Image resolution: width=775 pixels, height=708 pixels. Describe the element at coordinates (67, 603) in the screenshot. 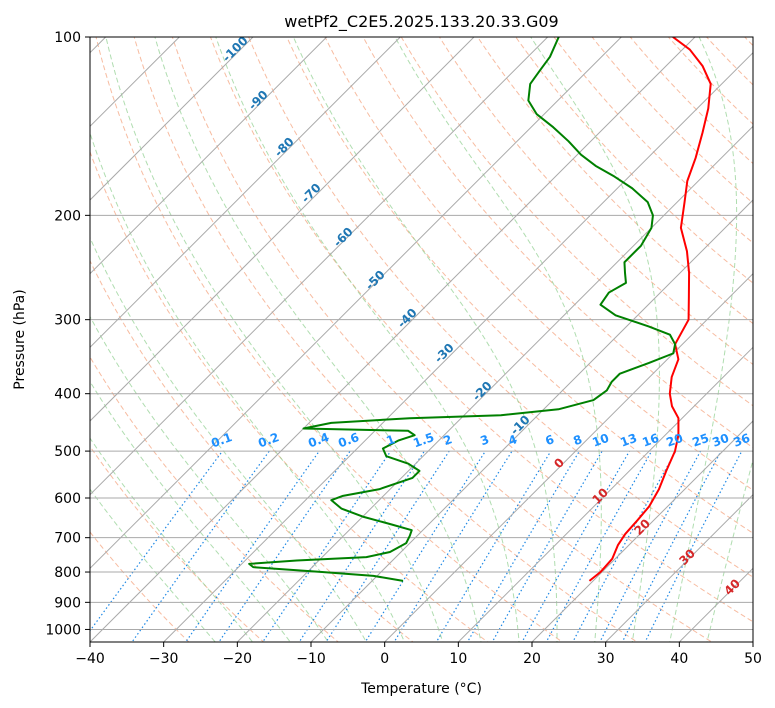

I see `y-tick-label: 900` at that location.